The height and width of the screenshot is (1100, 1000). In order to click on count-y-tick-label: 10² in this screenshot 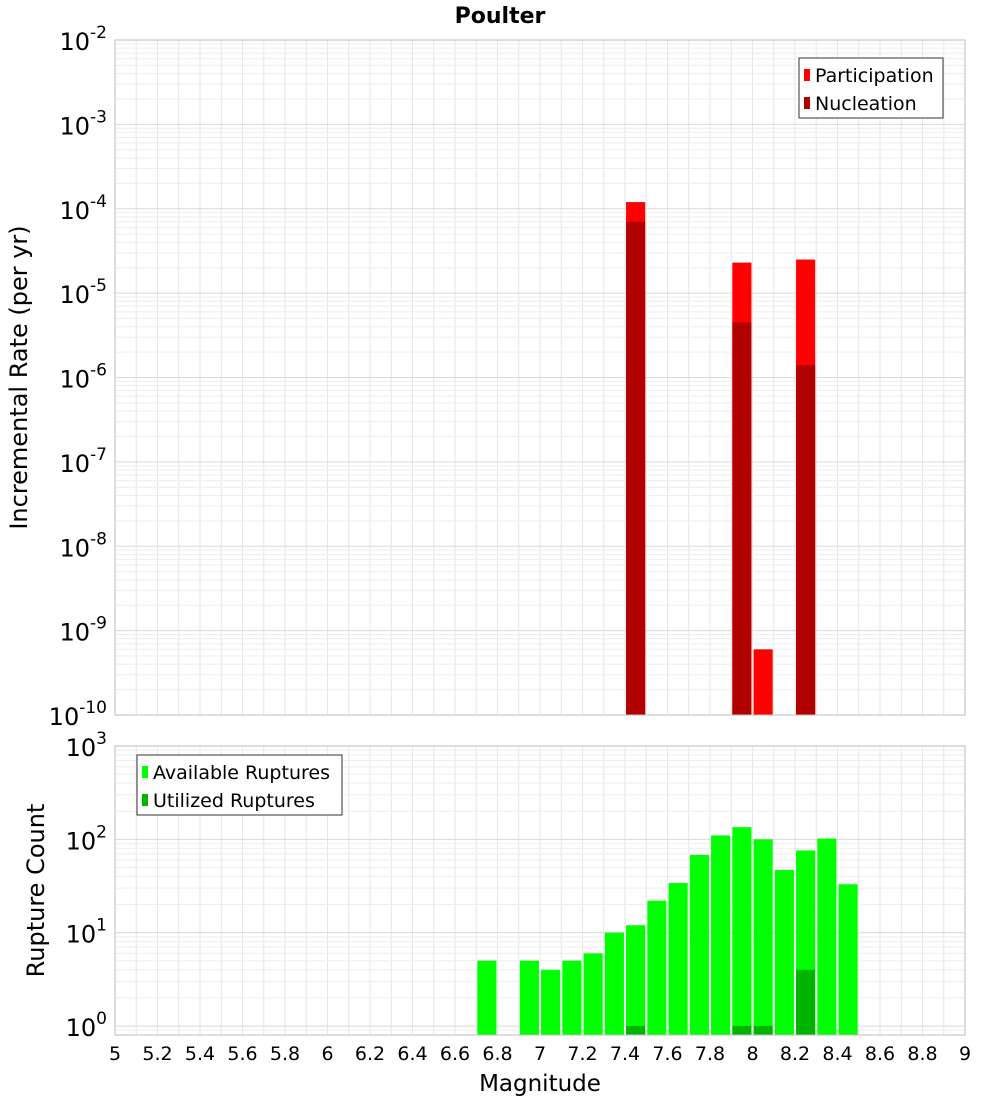, I will do `click(86, 838)`.